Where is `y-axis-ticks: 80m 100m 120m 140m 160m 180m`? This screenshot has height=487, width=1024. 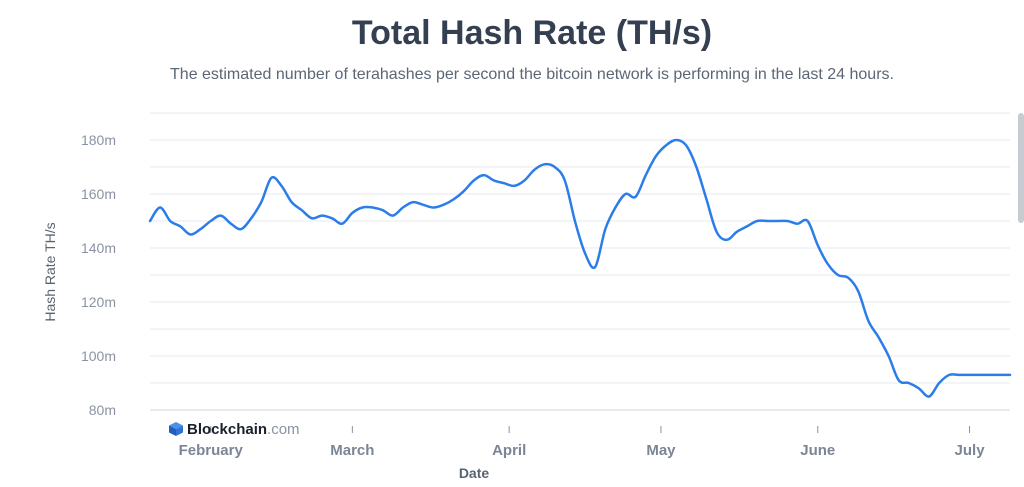
y-axis-ticks: 80m 100m 120m 140m 160m 180m is located at coordinates (98, 275).